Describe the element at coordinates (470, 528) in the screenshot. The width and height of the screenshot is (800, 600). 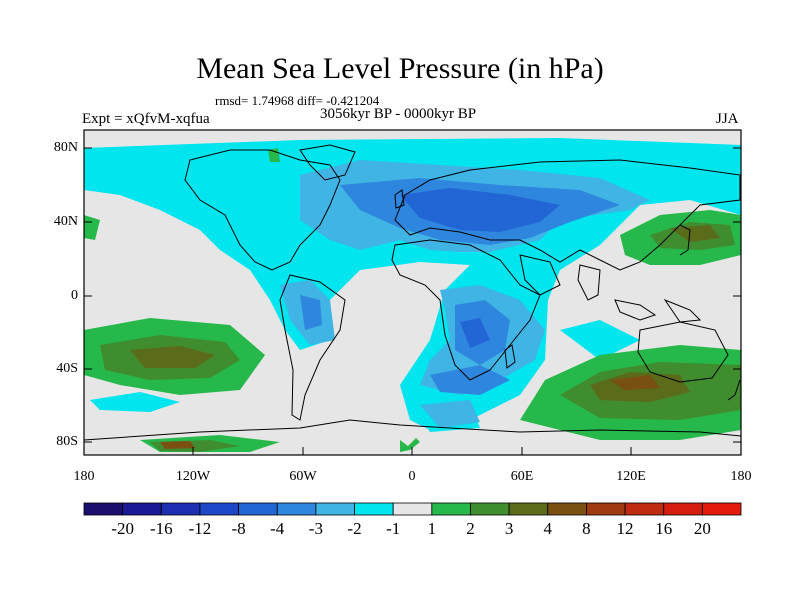
I see `colorbar-label: 2` at that location.